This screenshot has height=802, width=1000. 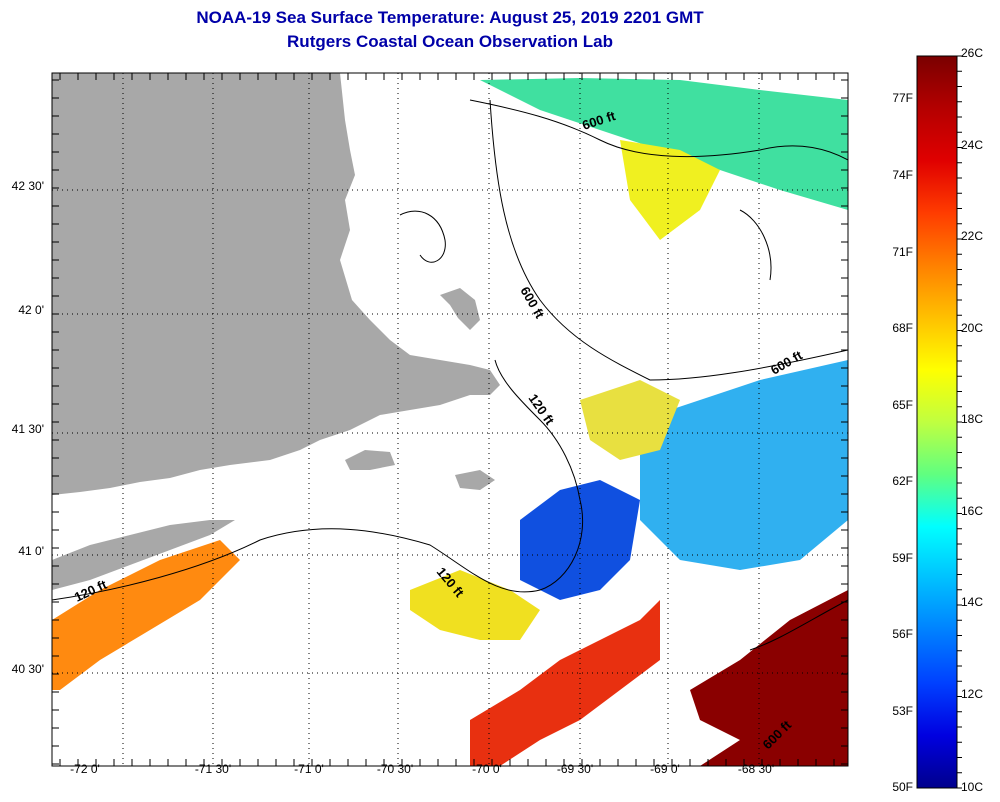 What do you see at coordinates (972, 328) in the screenshot?
I see `colorbar-celsius-20: 20C` at bounding box center [972, 328].